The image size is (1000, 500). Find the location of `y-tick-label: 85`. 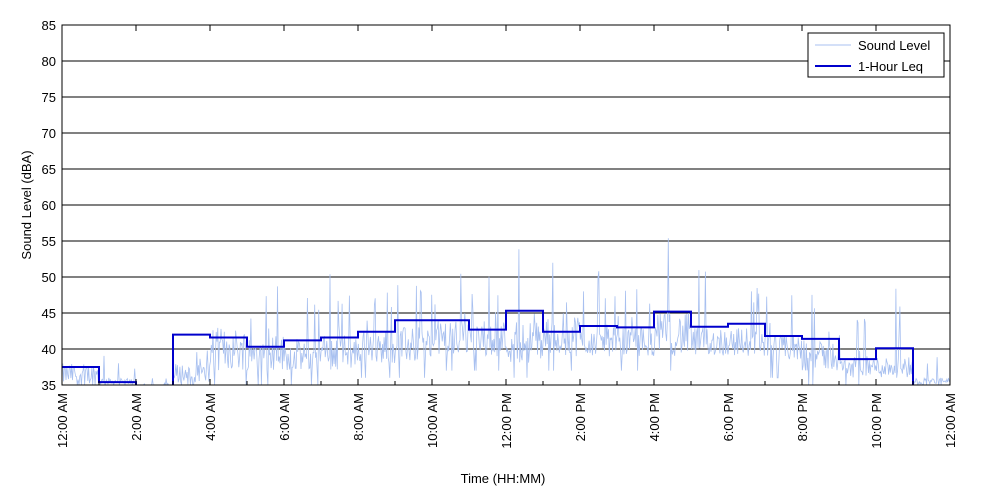

y-tick-label: 85 is located at coordinates (49, 25).